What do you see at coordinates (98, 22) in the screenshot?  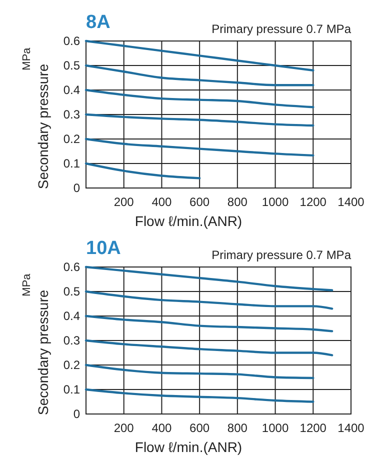 I see `chart-title: 8A` at bounding box center [98, 22].